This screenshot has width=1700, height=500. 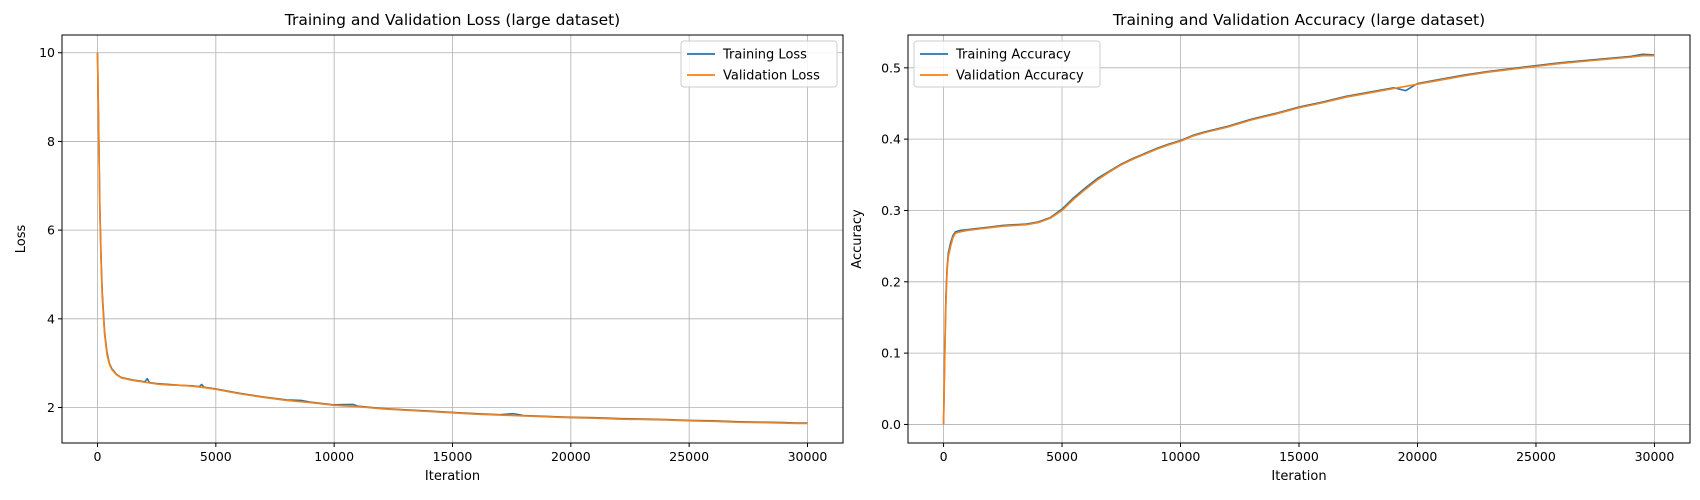 What do you see at coordinates (891, 353) in the screenshot?
I see `y-tick-label: 0.1` at bounding box center [891, 353].